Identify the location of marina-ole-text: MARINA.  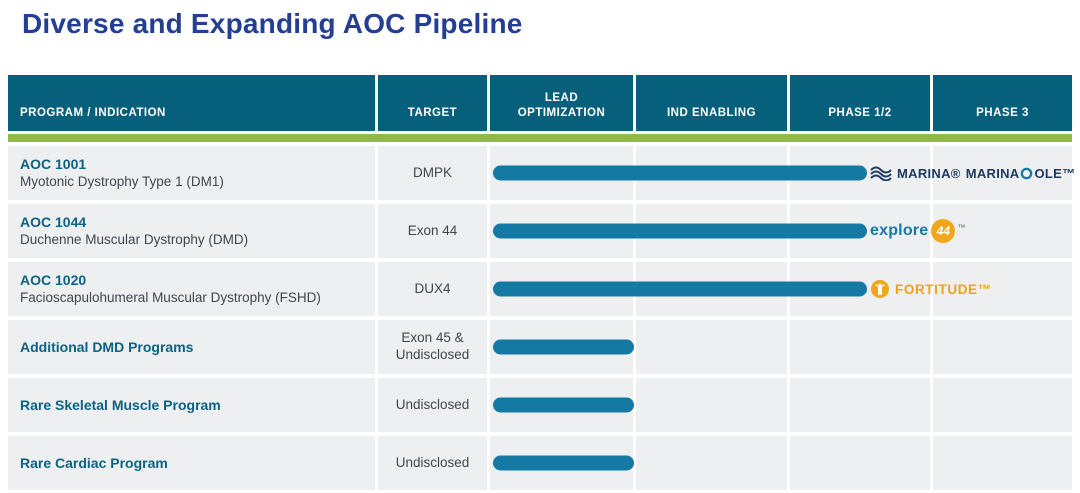
(992, 173).